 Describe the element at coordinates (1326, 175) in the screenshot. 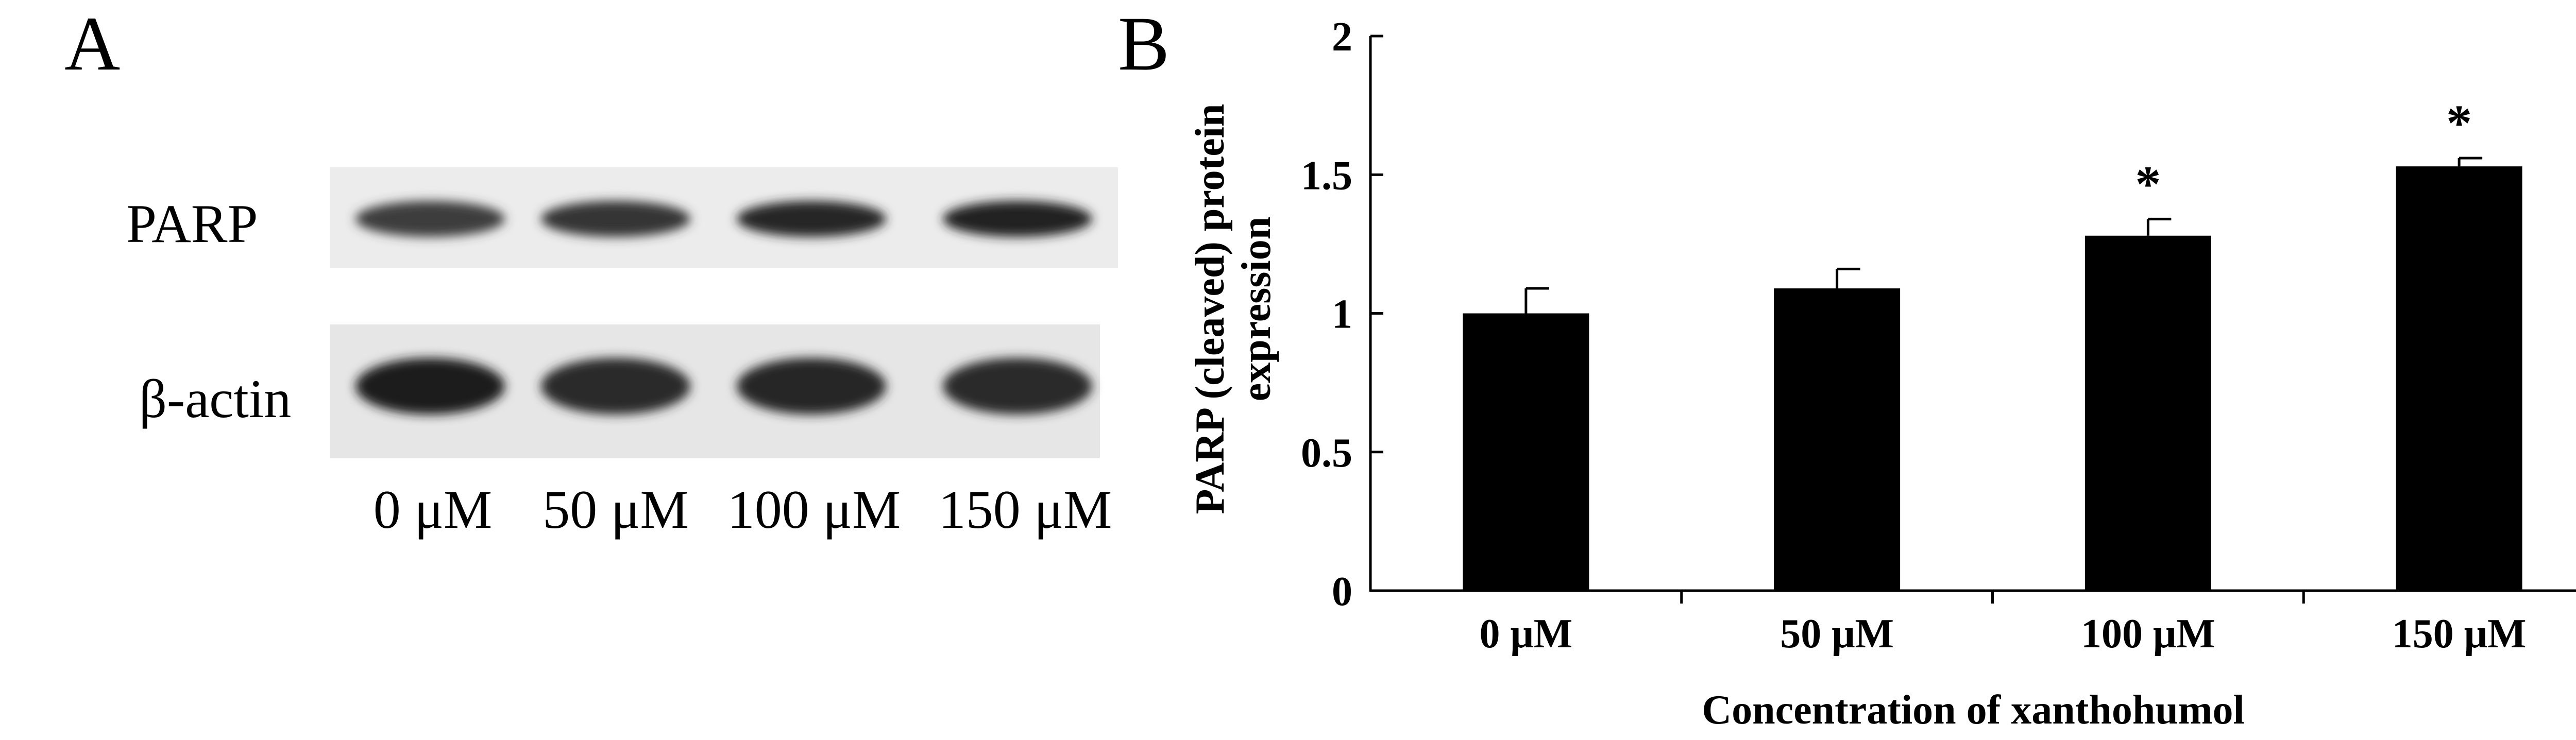

I see `y-tick-label: 1.5` at that location.